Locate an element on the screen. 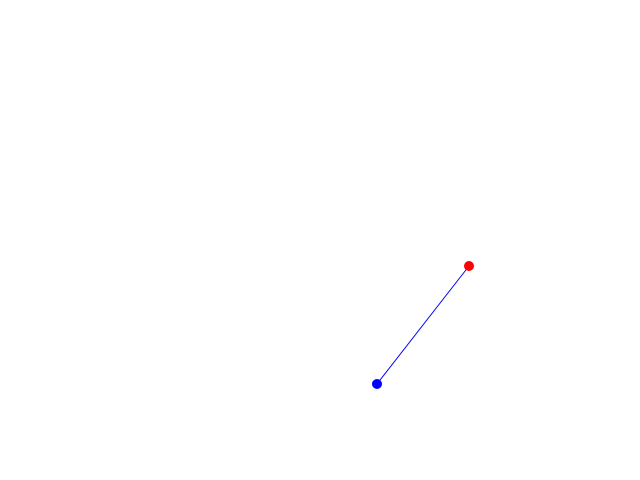  link-line is located at coordinates (423, 325).